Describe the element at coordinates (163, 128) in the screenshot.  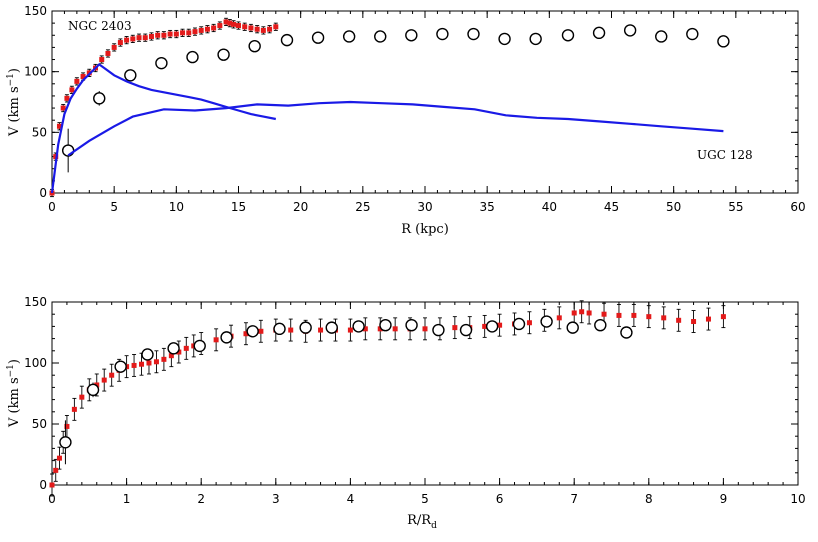
I see `model-curve` at that location.